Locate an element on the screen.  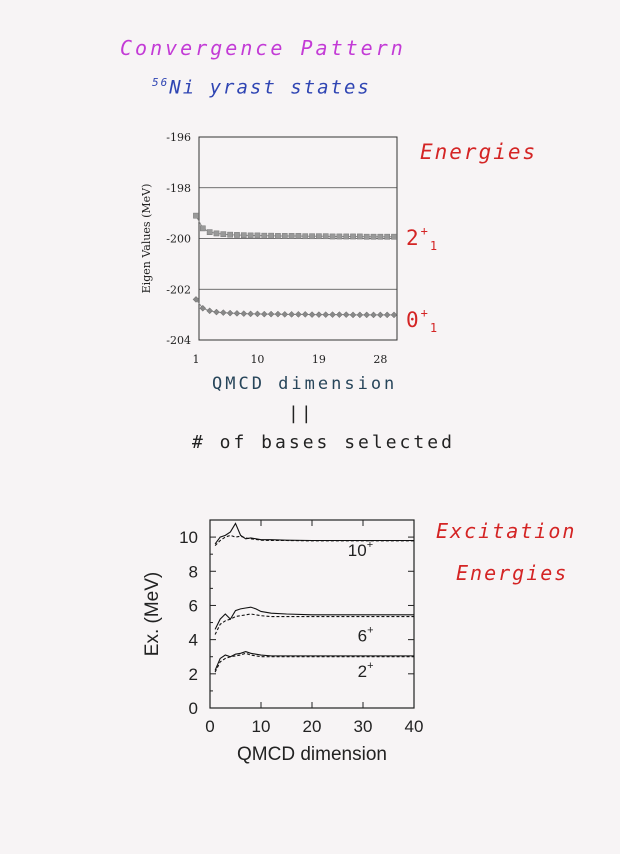
y-tick-label: 0 is located at coordinates (193, 708).